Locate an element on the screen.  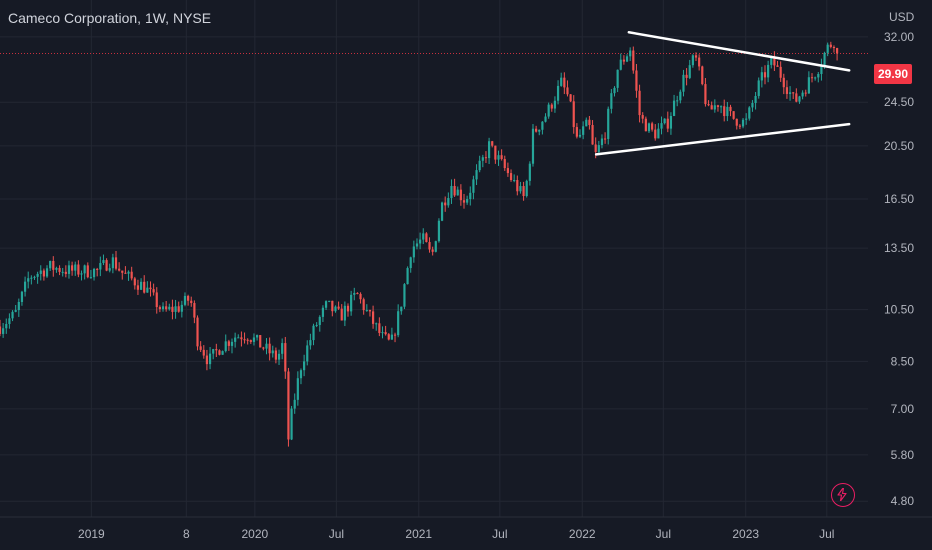
x-tick-label: 2021 is located at coordinates (418, 534).